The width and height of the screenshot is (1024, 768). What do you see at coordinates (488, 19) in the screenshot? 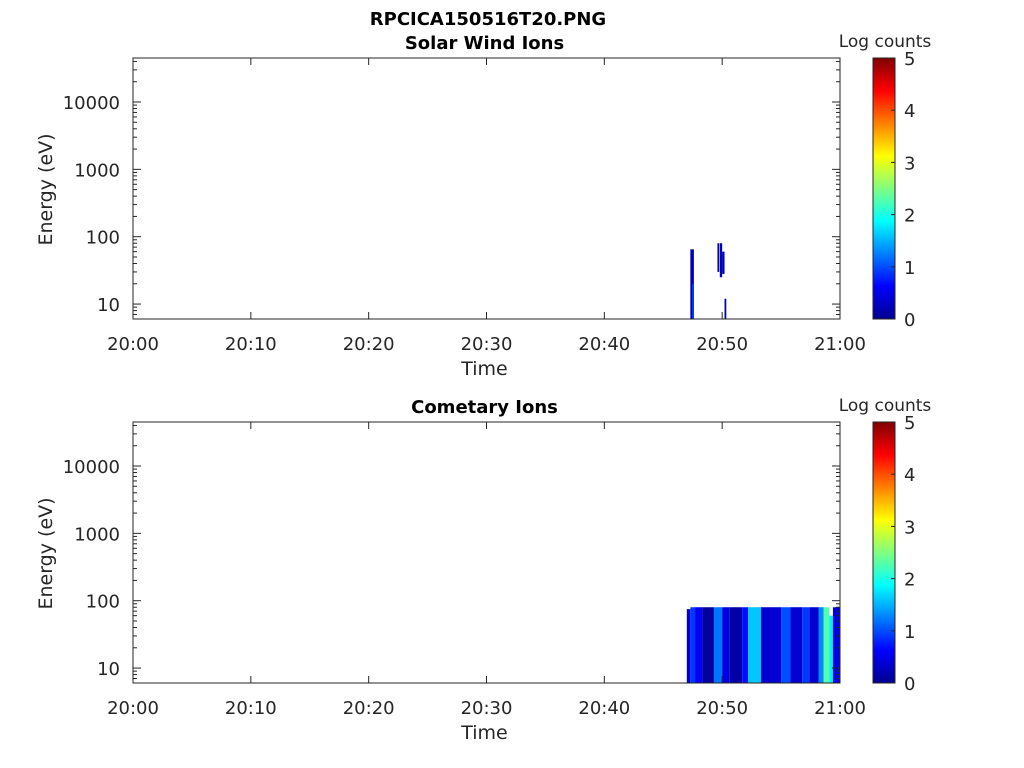
I see `figure-title: RPCICA150516T20.PNG` at bounding box center [488, 19].